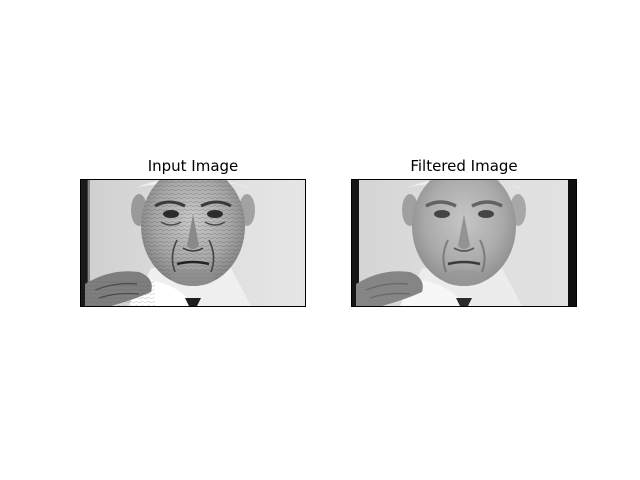 Image resolution: width=640 pixels, height=480 pixels. Describe the element at coordinates (193, 166) in the screenshot. I see `input-image-title: Input Image` at that location.